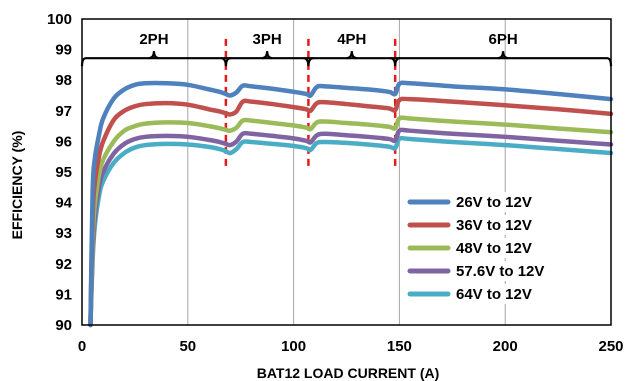  What do you see at coordinates (153, 39) in the screenshot?
I see `phase-label-2PH: 2PH` at bounding box center [153, 39].